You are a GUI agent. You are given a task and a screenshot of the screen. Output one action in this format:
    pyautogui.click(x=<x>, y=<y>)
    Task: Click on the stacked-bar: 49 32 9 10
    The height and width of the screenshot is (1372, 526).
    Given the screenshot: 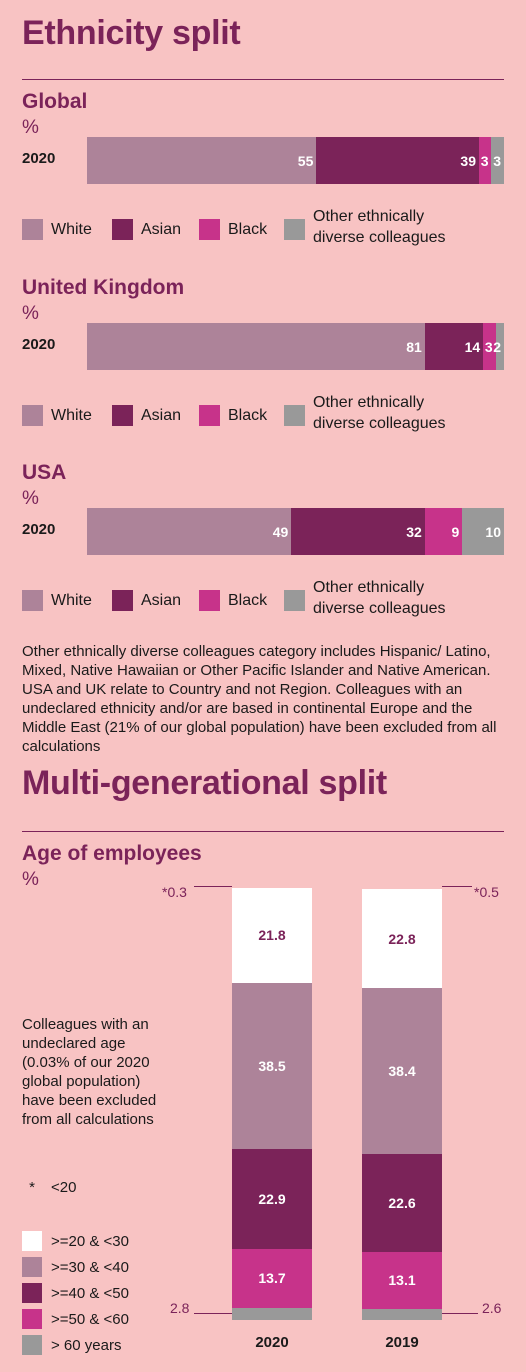 What is the action you would take?
    pyautogui.click(x=295, y=531)
    